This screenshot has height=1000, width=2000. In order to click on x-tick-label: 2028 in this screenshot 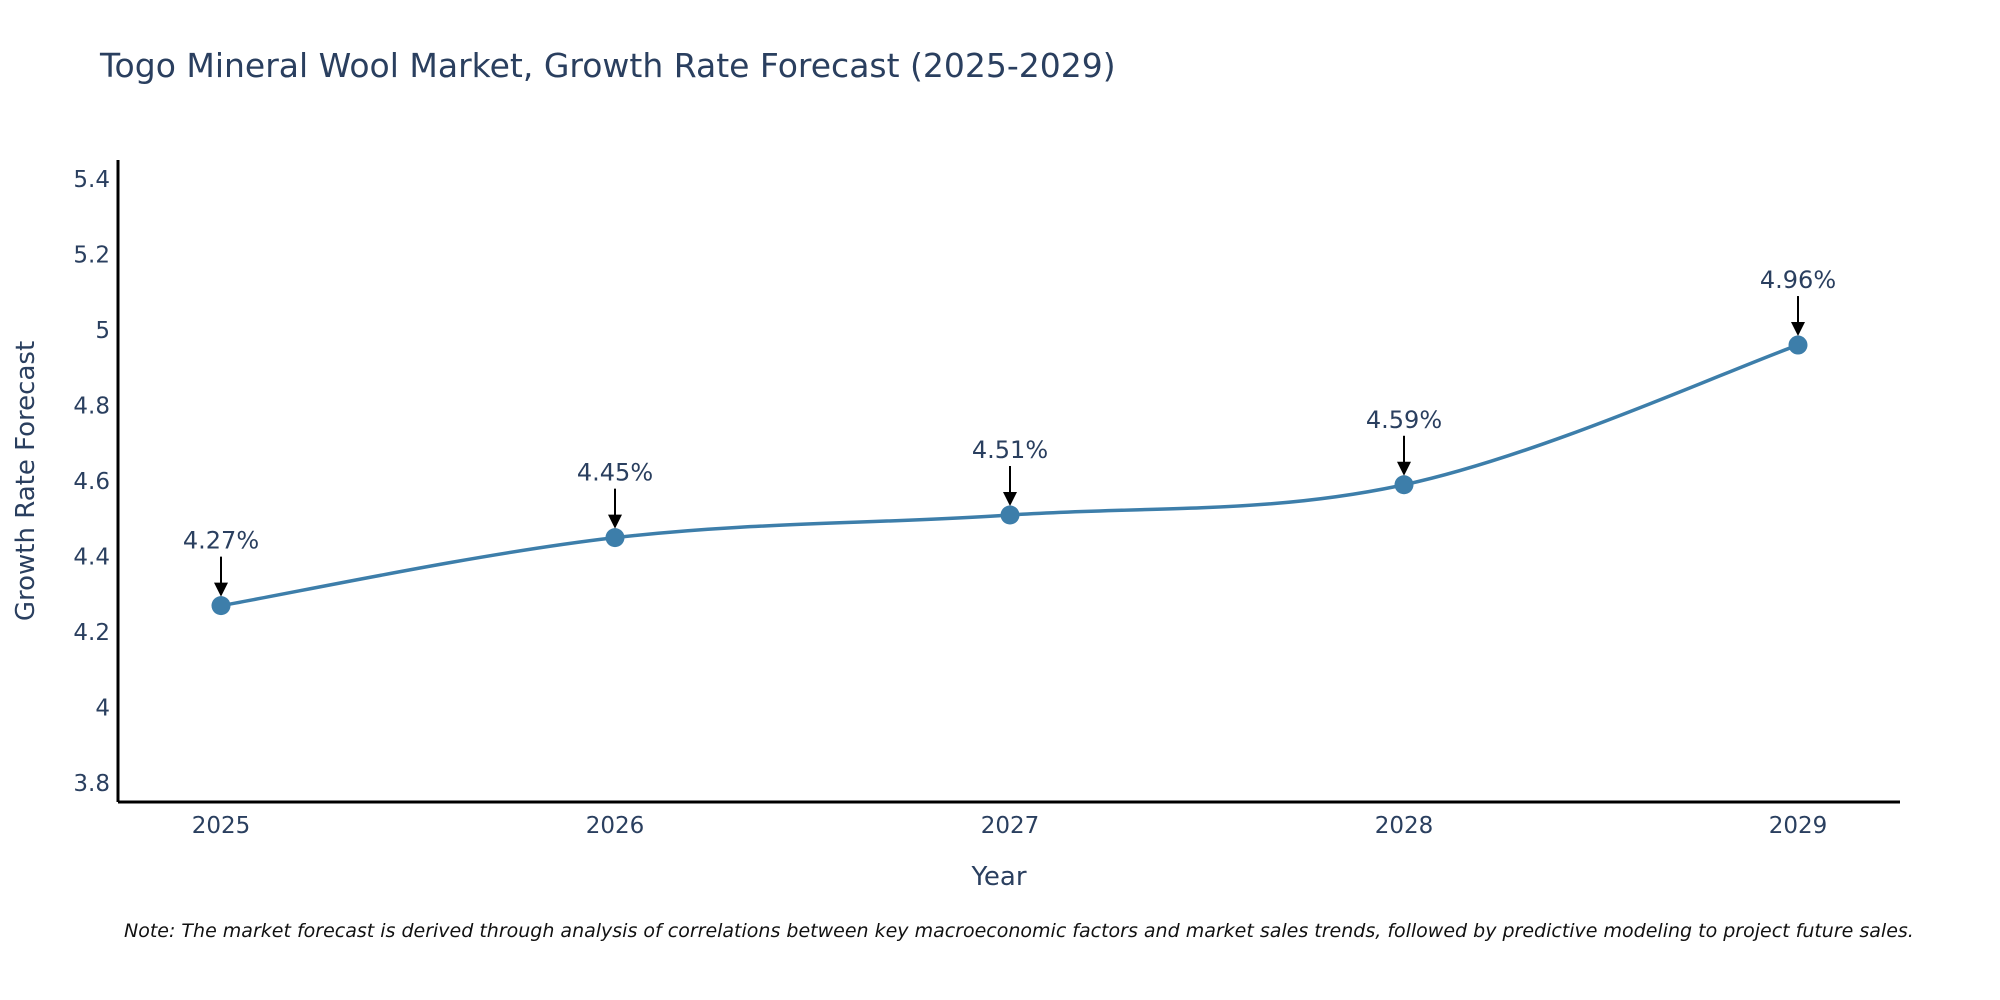, I will do `click(1404, 826)`.